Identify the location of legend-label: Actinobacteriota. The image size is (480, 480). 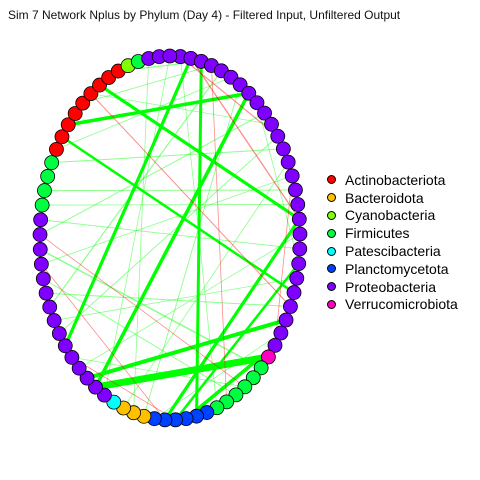
(395, 179).